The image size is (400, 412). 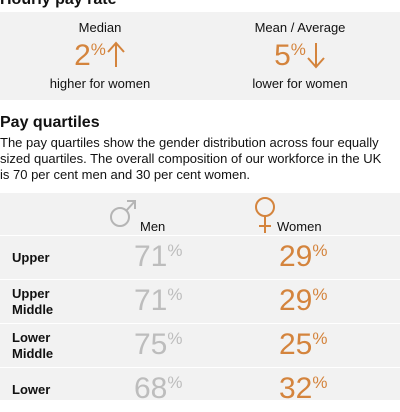 I want to click on row-label: Upper, so click(x=31, y=257).